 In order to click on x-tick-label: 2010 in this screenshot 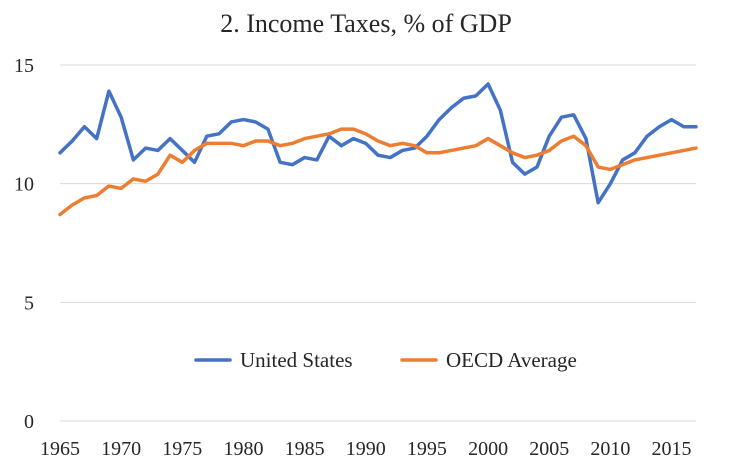, I will do `click(610, 449)`.